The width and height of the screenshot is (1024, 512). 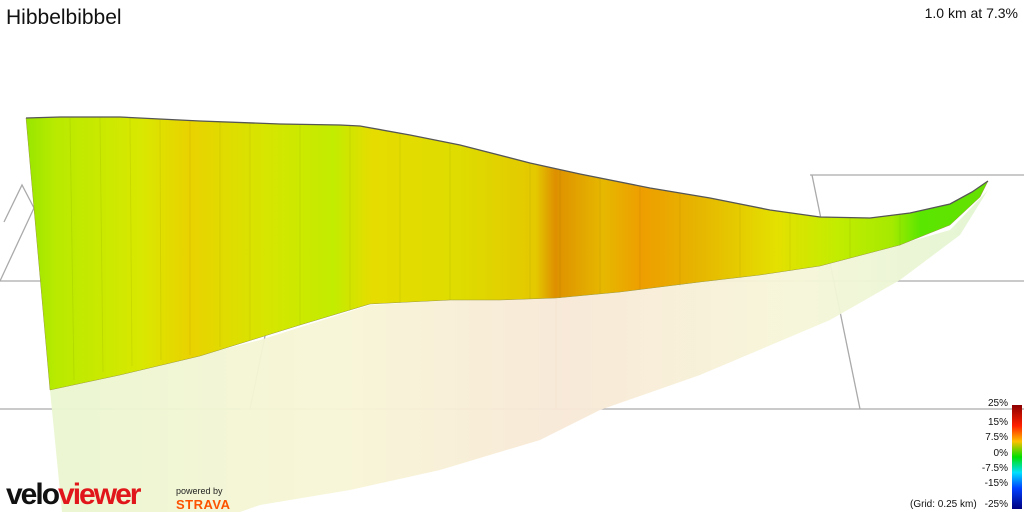 I want to click on gradient-colorbar, so click(x=1017, y=457).